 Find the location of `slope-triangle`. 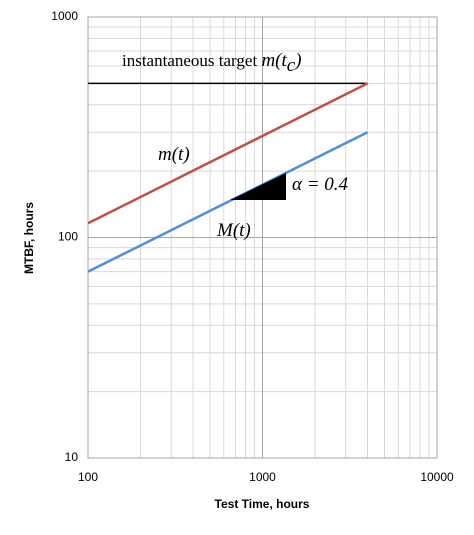

slope-triangle is located at coordinates (258, 186).